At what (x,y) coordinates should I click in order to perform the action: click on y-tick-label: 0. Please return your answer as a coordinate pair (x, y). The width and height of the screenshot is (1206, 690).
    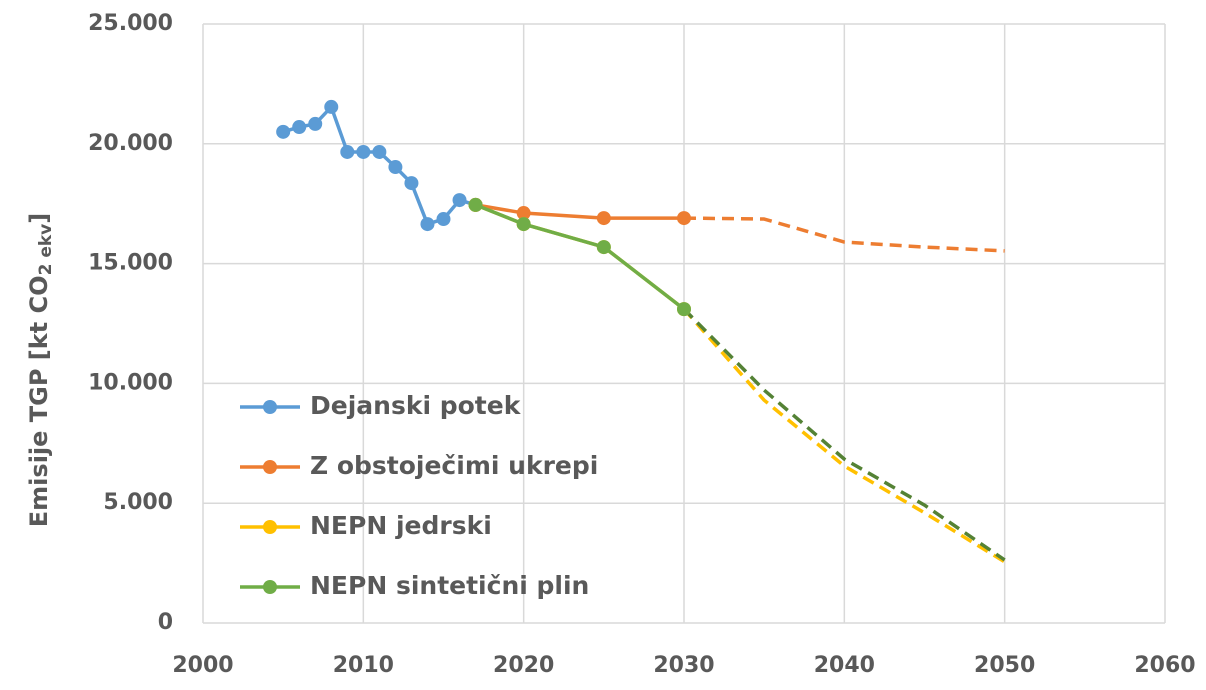
    Looking at the image, I should click on (165, 622).